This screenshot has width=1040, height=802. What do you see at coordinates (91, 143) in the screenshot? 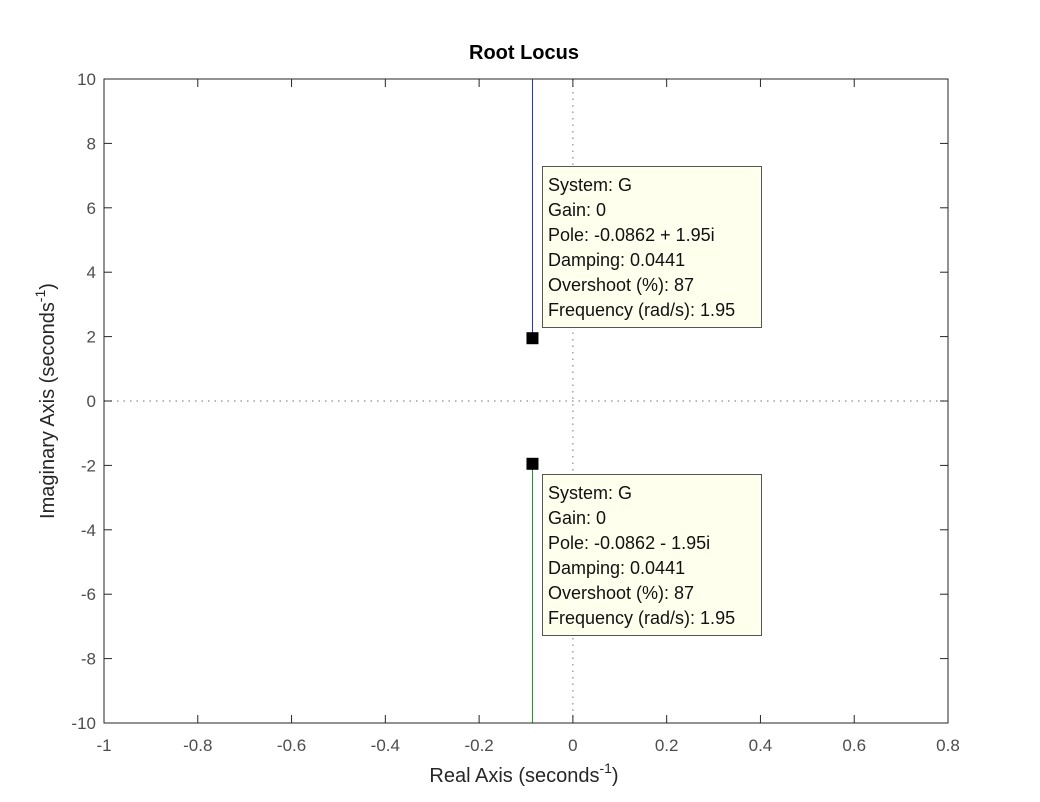
I see `y-tick-label: 8` at bounding box center [91, 143].